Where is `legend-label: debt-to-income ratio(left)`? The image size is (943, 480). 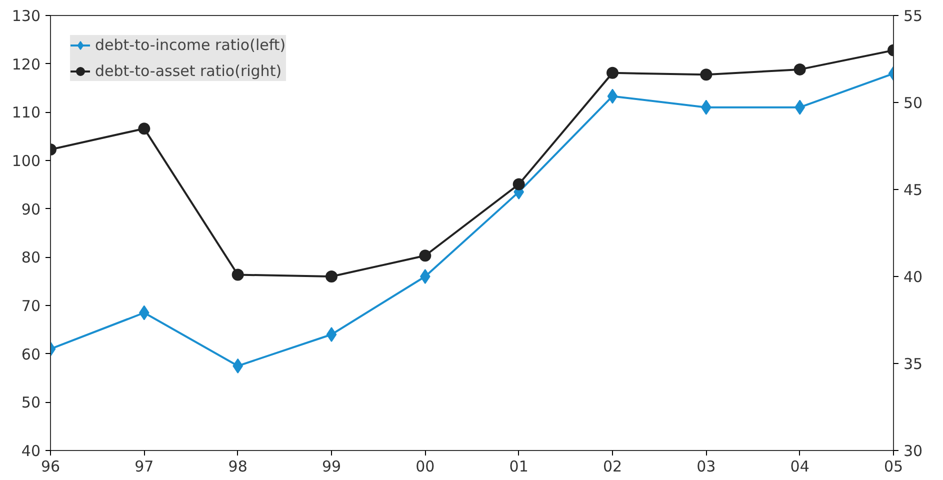
legend-label: debt-to-income ratio(left) is located at coordinates (190, 45).